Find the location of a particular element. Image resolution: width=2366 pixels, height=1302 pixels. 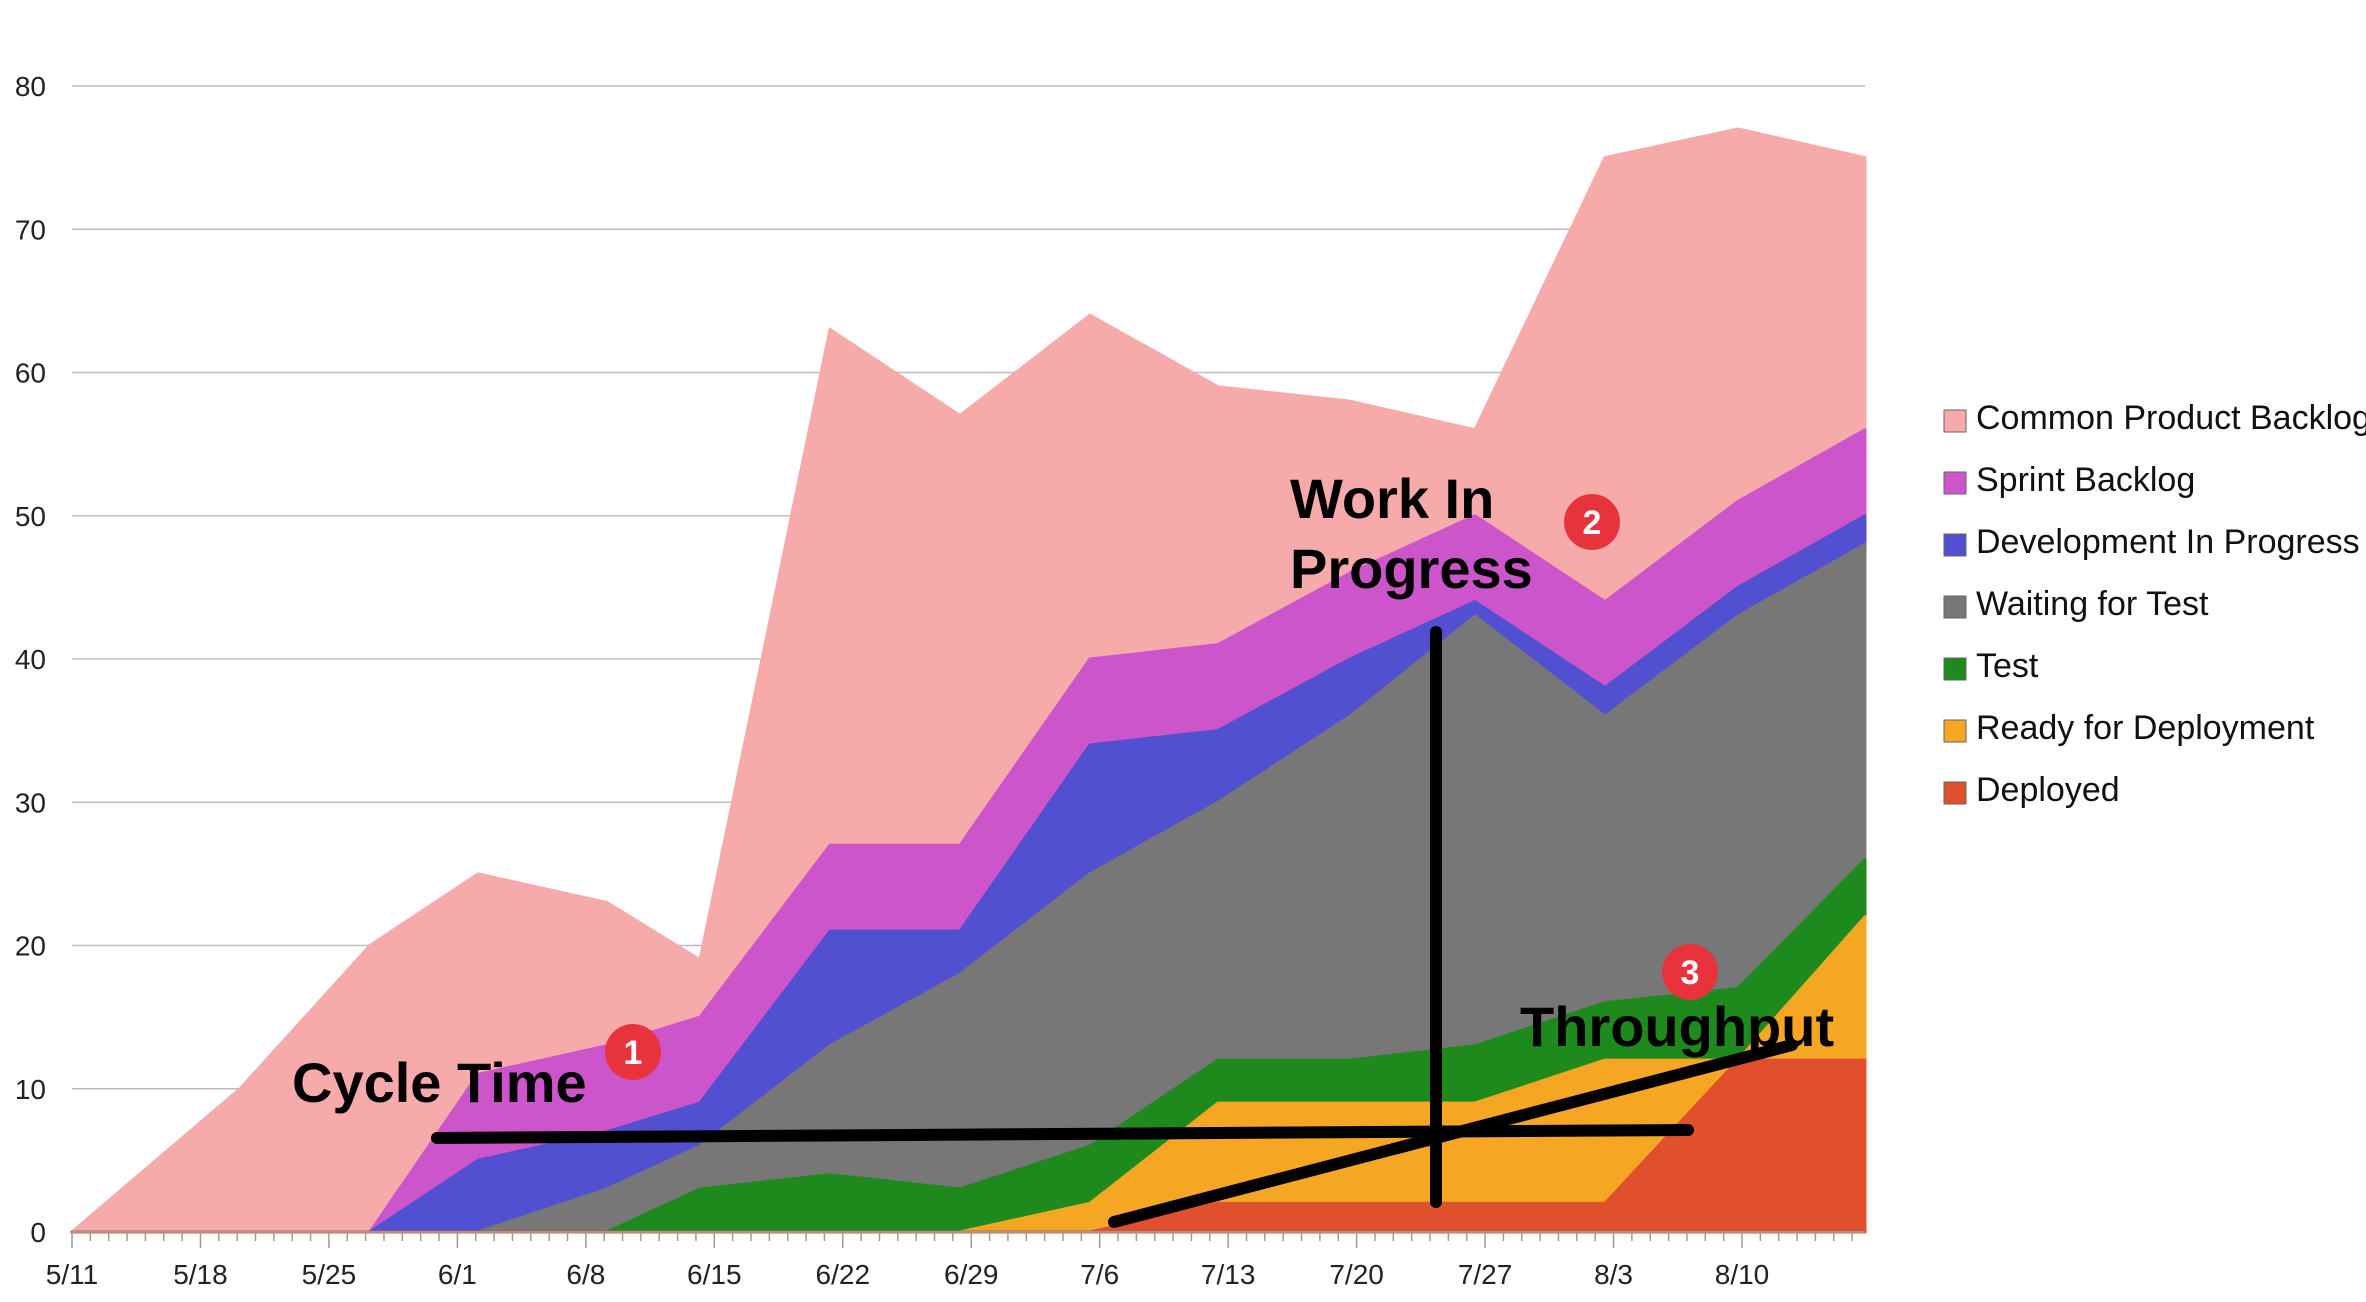

wip-label-line2: Progress is located at coordinates (1411, 568).